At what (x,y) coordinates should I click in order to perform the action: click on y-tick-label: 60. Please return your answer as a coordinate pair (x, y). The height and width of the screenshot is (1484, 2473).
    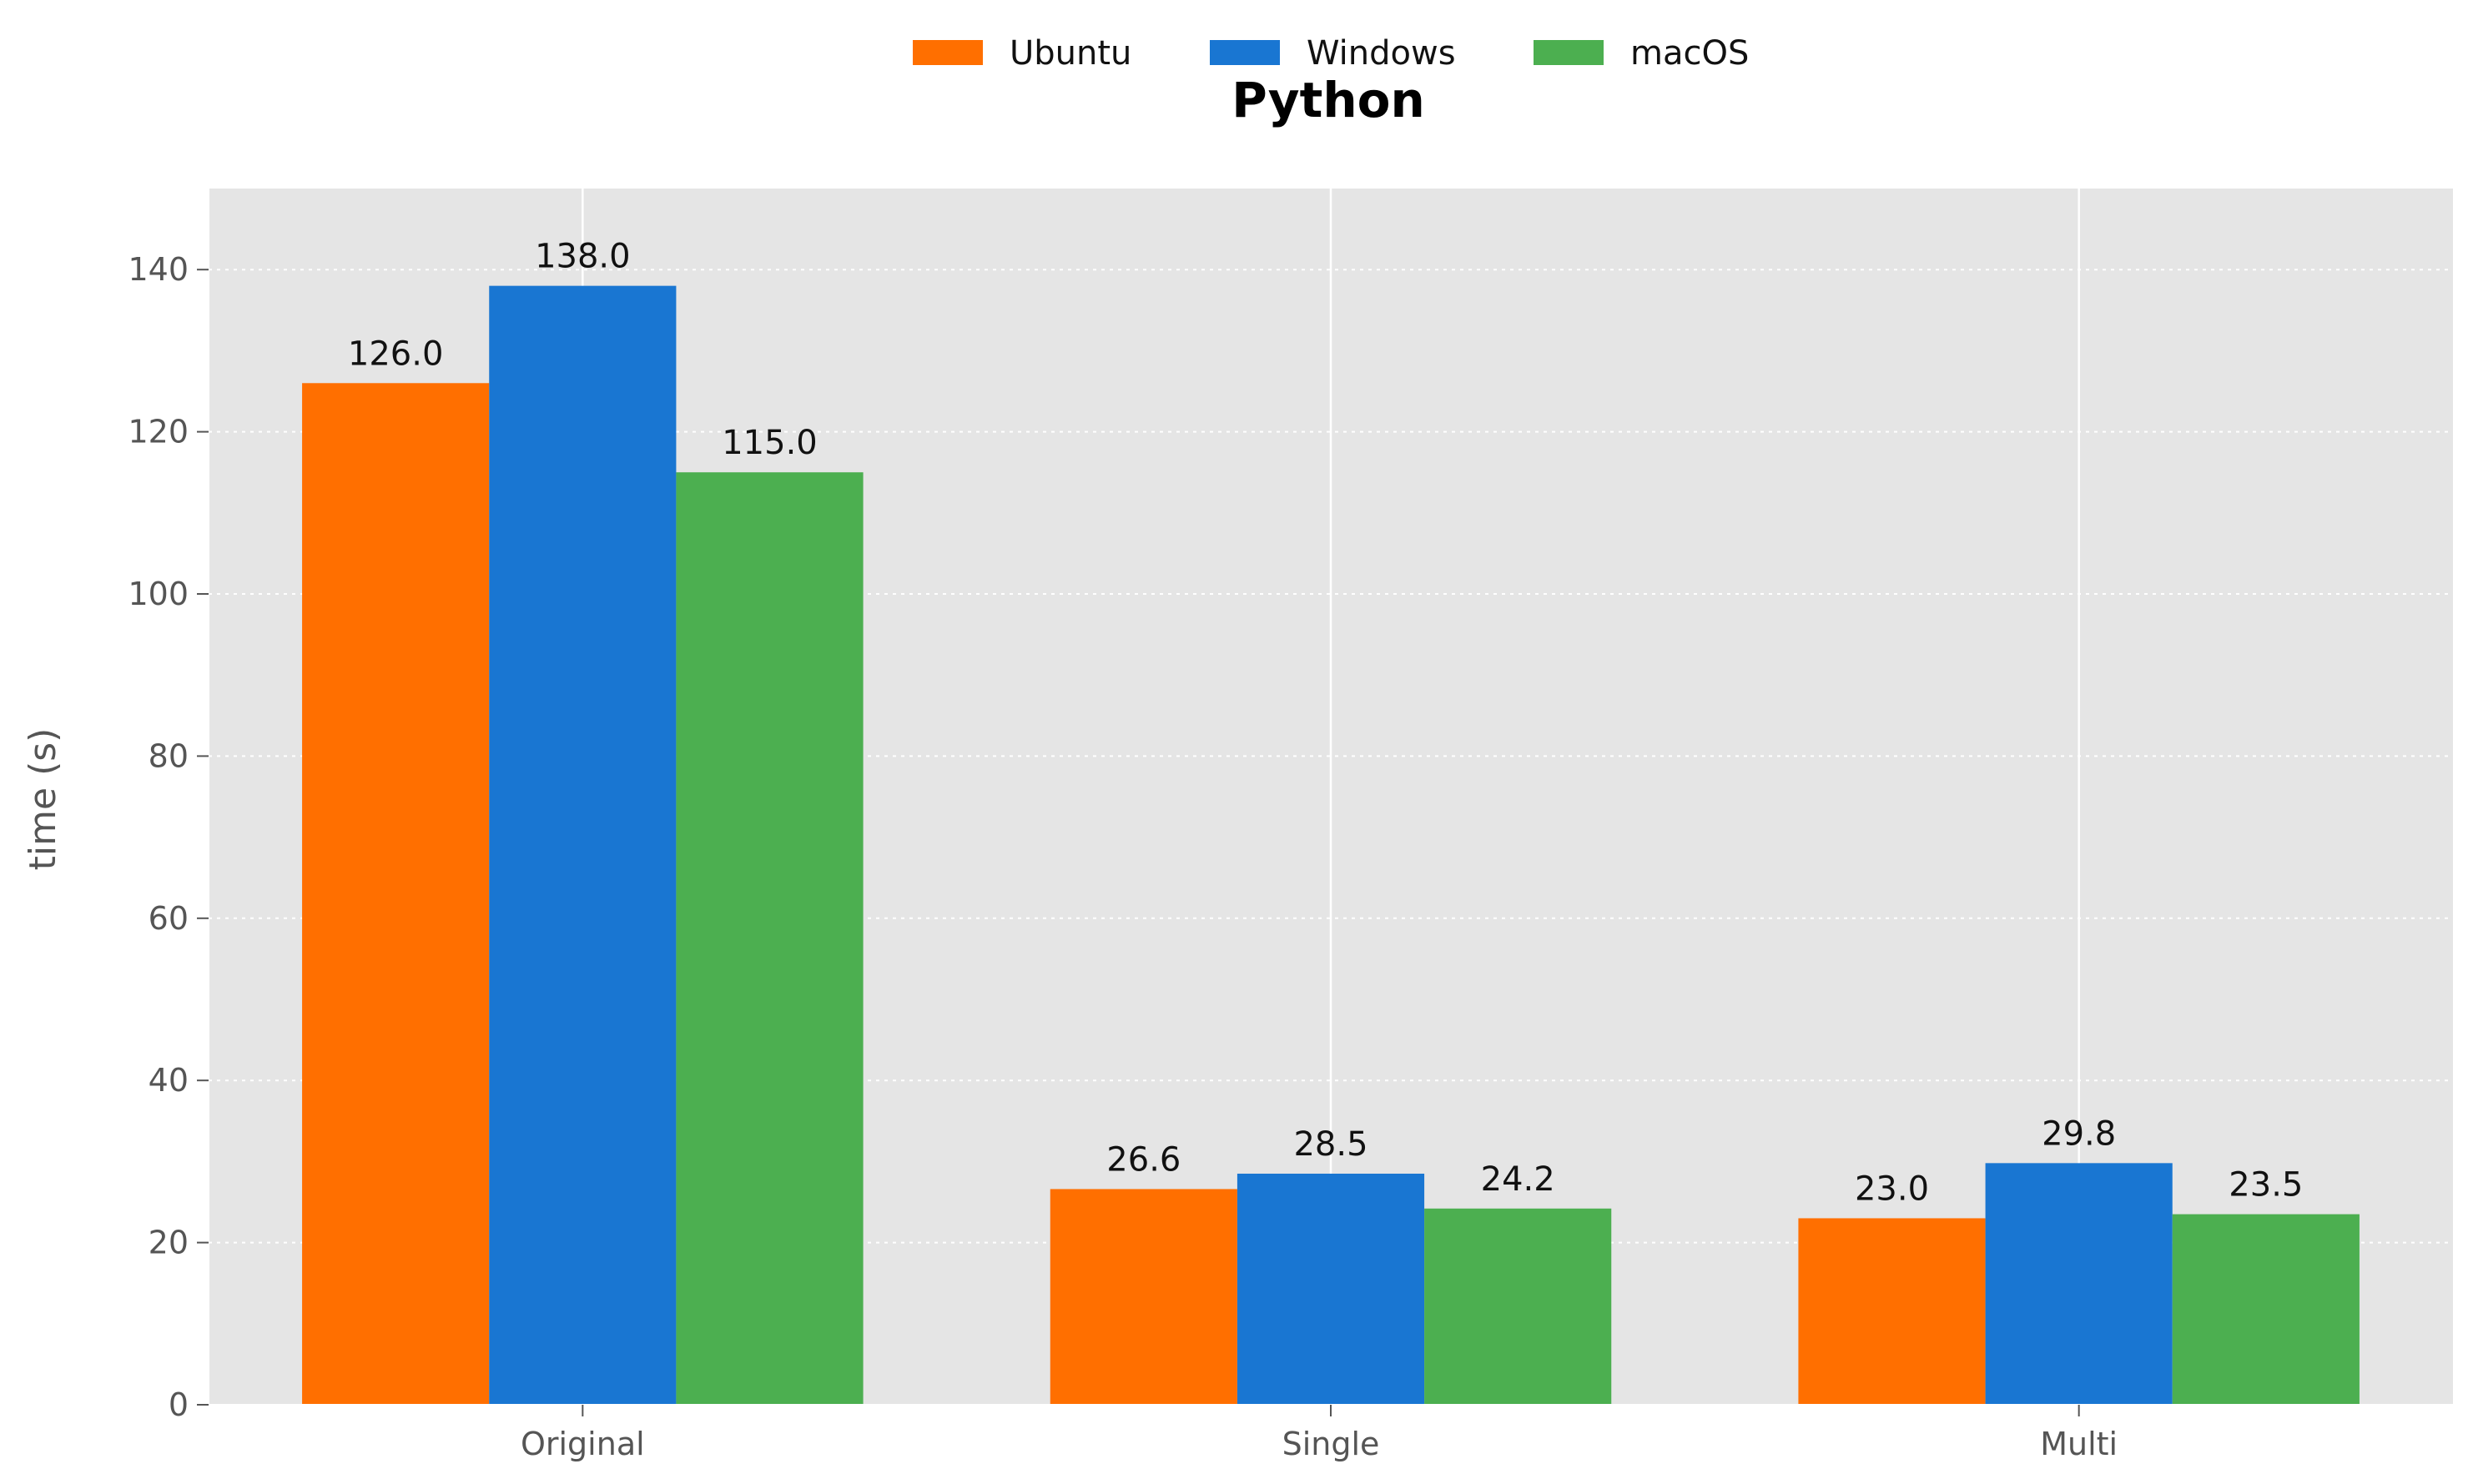
    Looking at the image, I should click on (169, 918).